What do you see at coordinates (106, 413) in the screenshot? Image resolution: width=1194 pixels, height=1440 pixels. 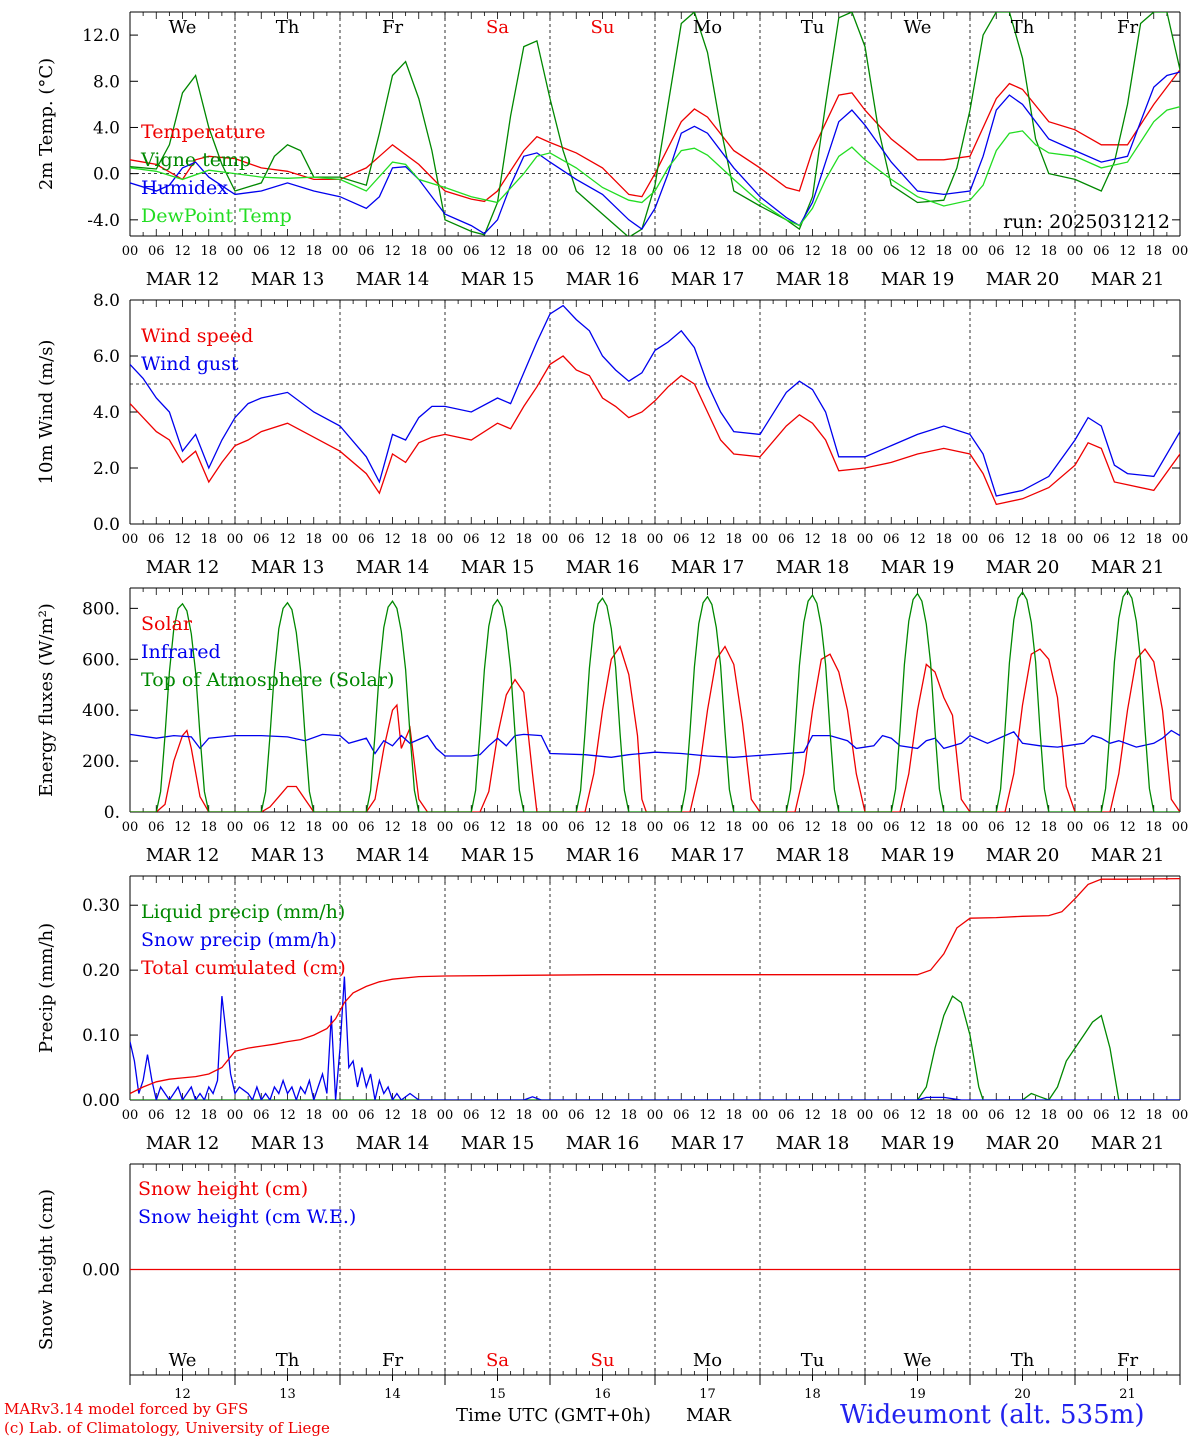 I see `y-tick-label: 4.0` at bounding box center [106, 413].